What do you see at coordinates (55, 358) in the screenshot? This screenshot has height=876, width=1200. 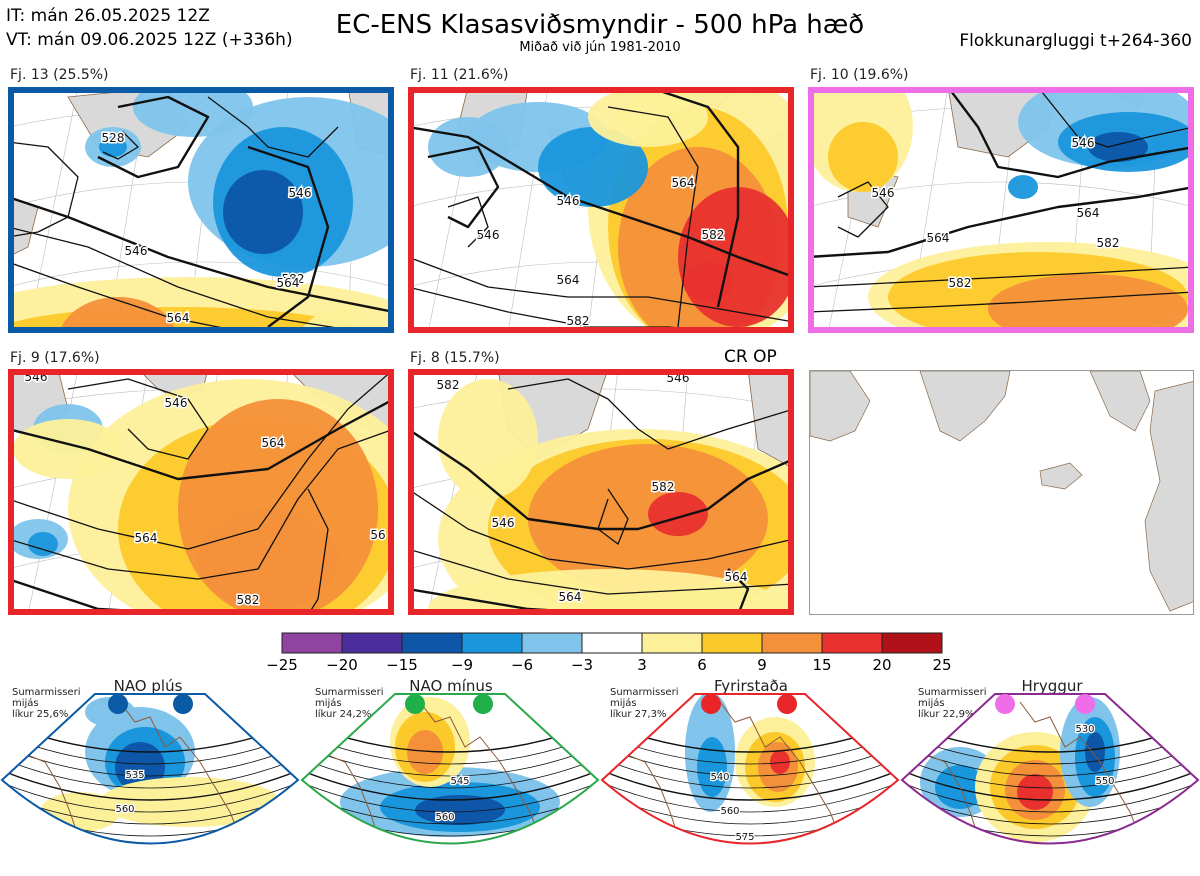 I see `panel-label: Fj. 9 (17.6%)` at bounding box center [55, 358].